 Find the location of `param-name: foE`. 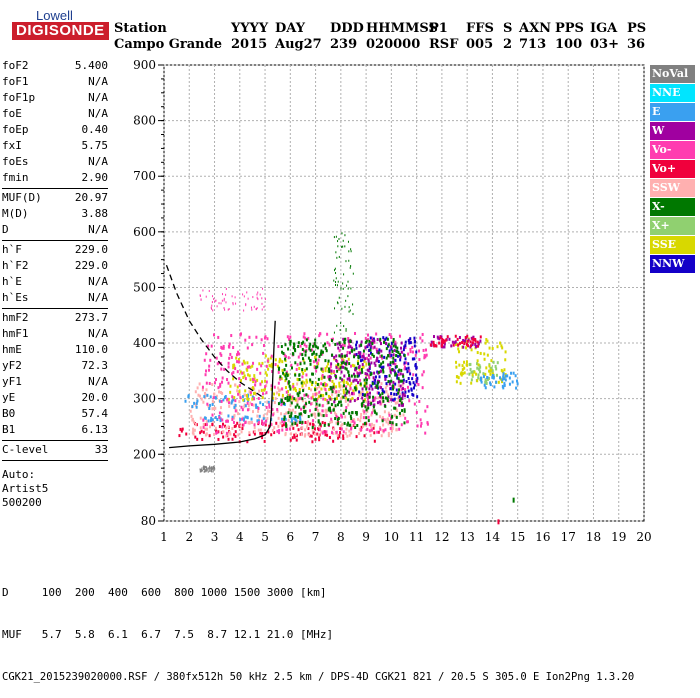

param-name: foE is located at coordinates (12, 113).